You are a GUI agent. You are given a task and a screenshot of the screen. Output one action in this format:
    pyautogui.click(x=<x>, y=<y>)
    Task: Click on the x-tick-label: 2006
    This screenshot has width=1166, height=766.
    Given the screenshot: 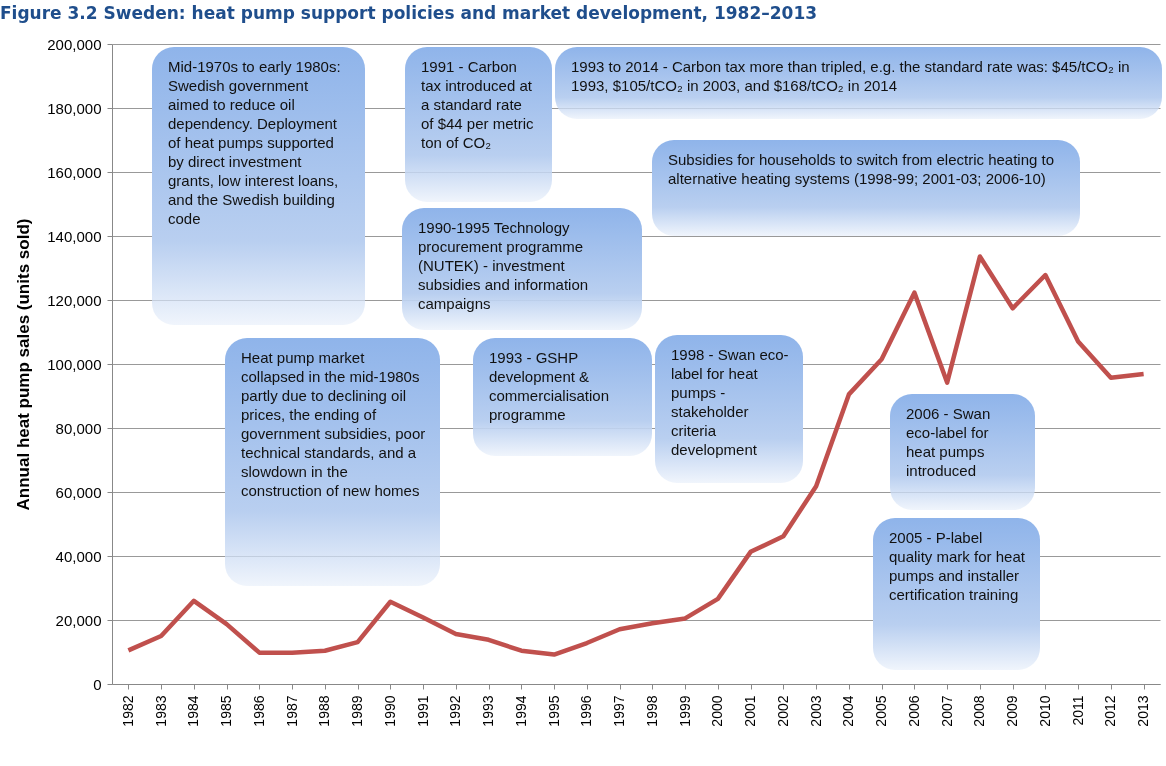 What is the action you would take?
    pyautogui.click(x=913, y=711)
    